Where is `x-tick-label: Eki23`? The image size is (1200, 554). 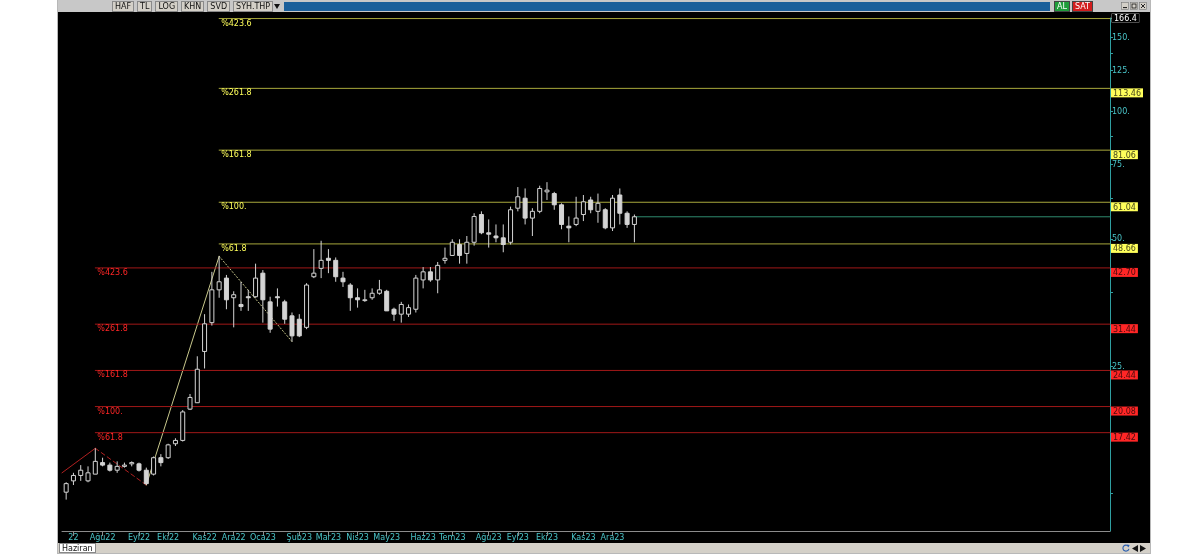 x-tick-label: Eki23 is located at coordinates (547, 537).